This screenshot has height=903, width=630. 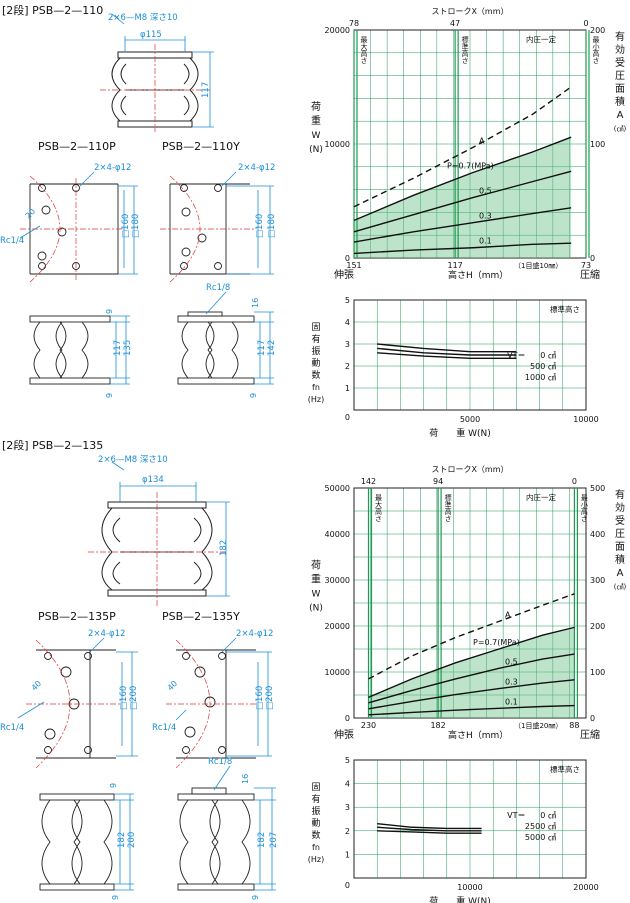 What do you see at coordinates (315, 363) in the screenshot?
I see `freq-110-freq-label: 動` at bounding box center [315, 363].